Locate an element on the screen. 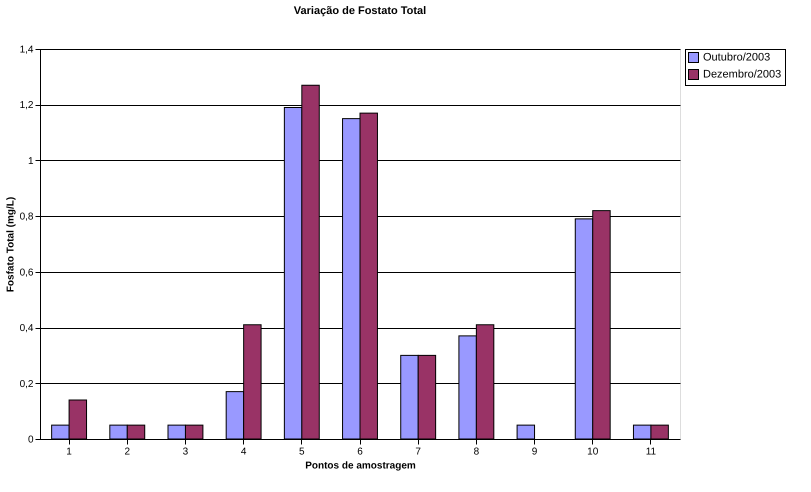 The height and width of the screenshot is (492, 811). legend-label: Outubro/2003 is located at coordinates (736, 58).